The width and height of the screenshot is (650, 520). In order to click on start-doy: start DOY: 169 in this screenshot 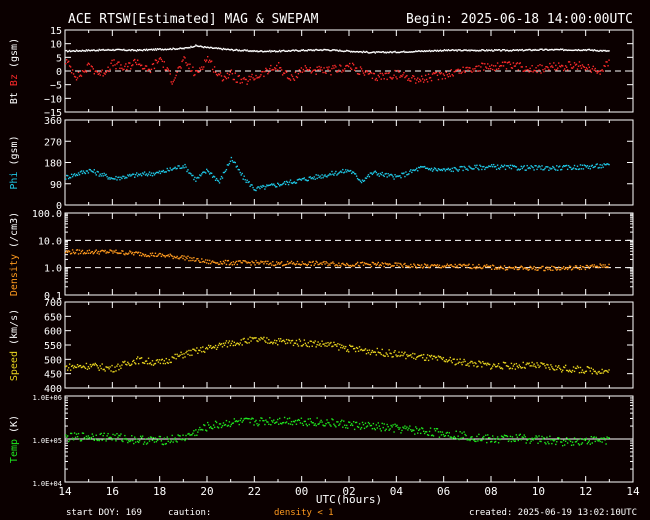, I will do `click(104, 513)`.